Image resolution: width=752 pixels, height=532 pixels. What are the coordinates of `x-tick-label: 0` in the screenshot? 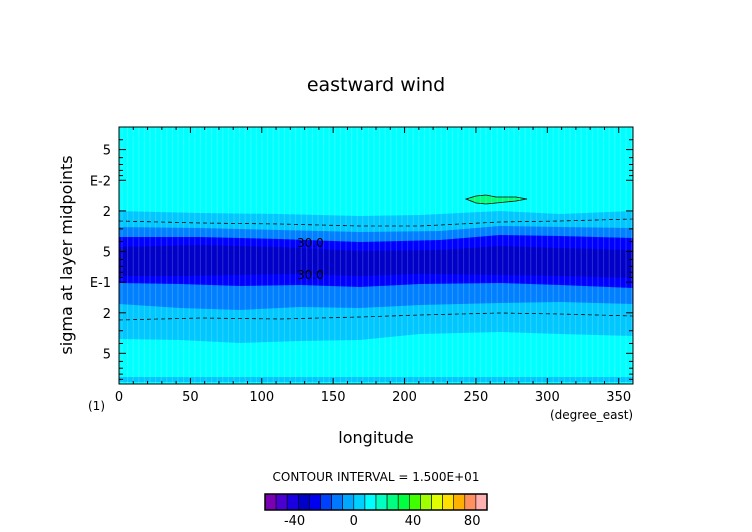 It's located at (119, 397).